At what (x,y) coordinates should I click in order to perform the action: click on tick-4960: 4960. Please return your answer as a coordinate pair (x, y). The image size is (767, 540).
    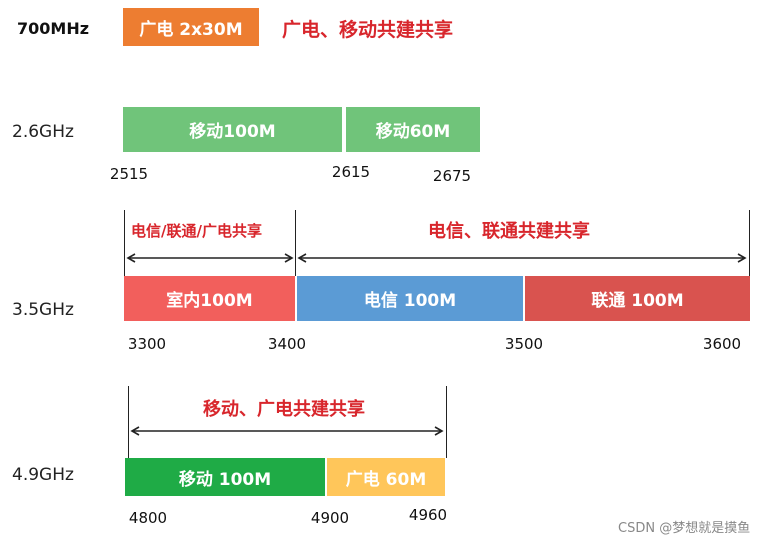
    Looking at the image, I should click on (428, 515).